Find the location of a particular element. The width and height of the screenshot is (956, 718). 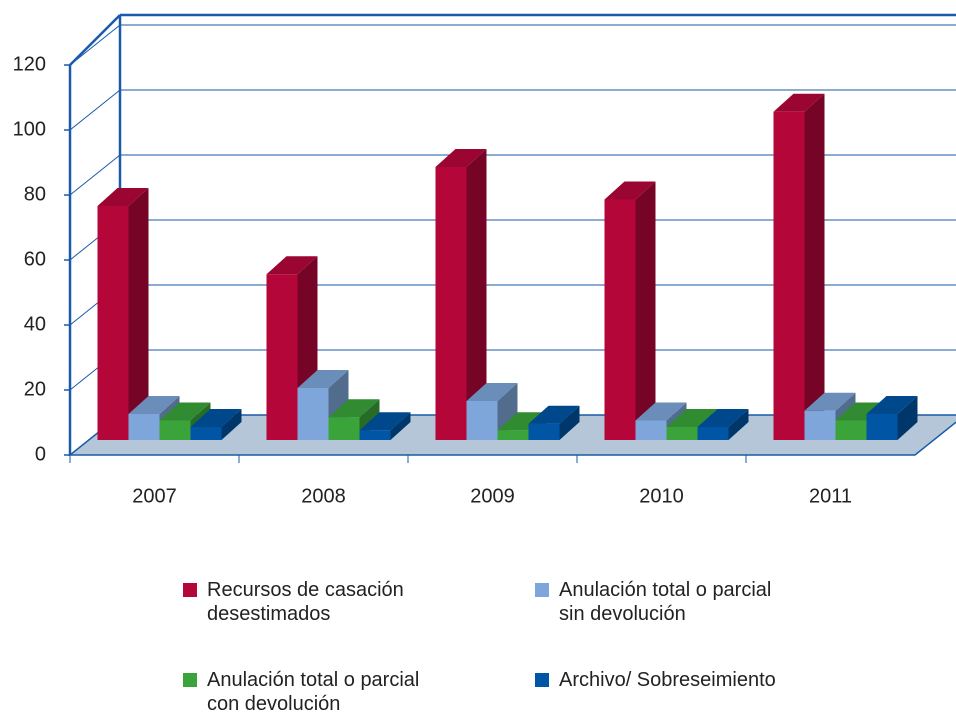

y-tick-label: 40 is located at coordinates (35, 324).